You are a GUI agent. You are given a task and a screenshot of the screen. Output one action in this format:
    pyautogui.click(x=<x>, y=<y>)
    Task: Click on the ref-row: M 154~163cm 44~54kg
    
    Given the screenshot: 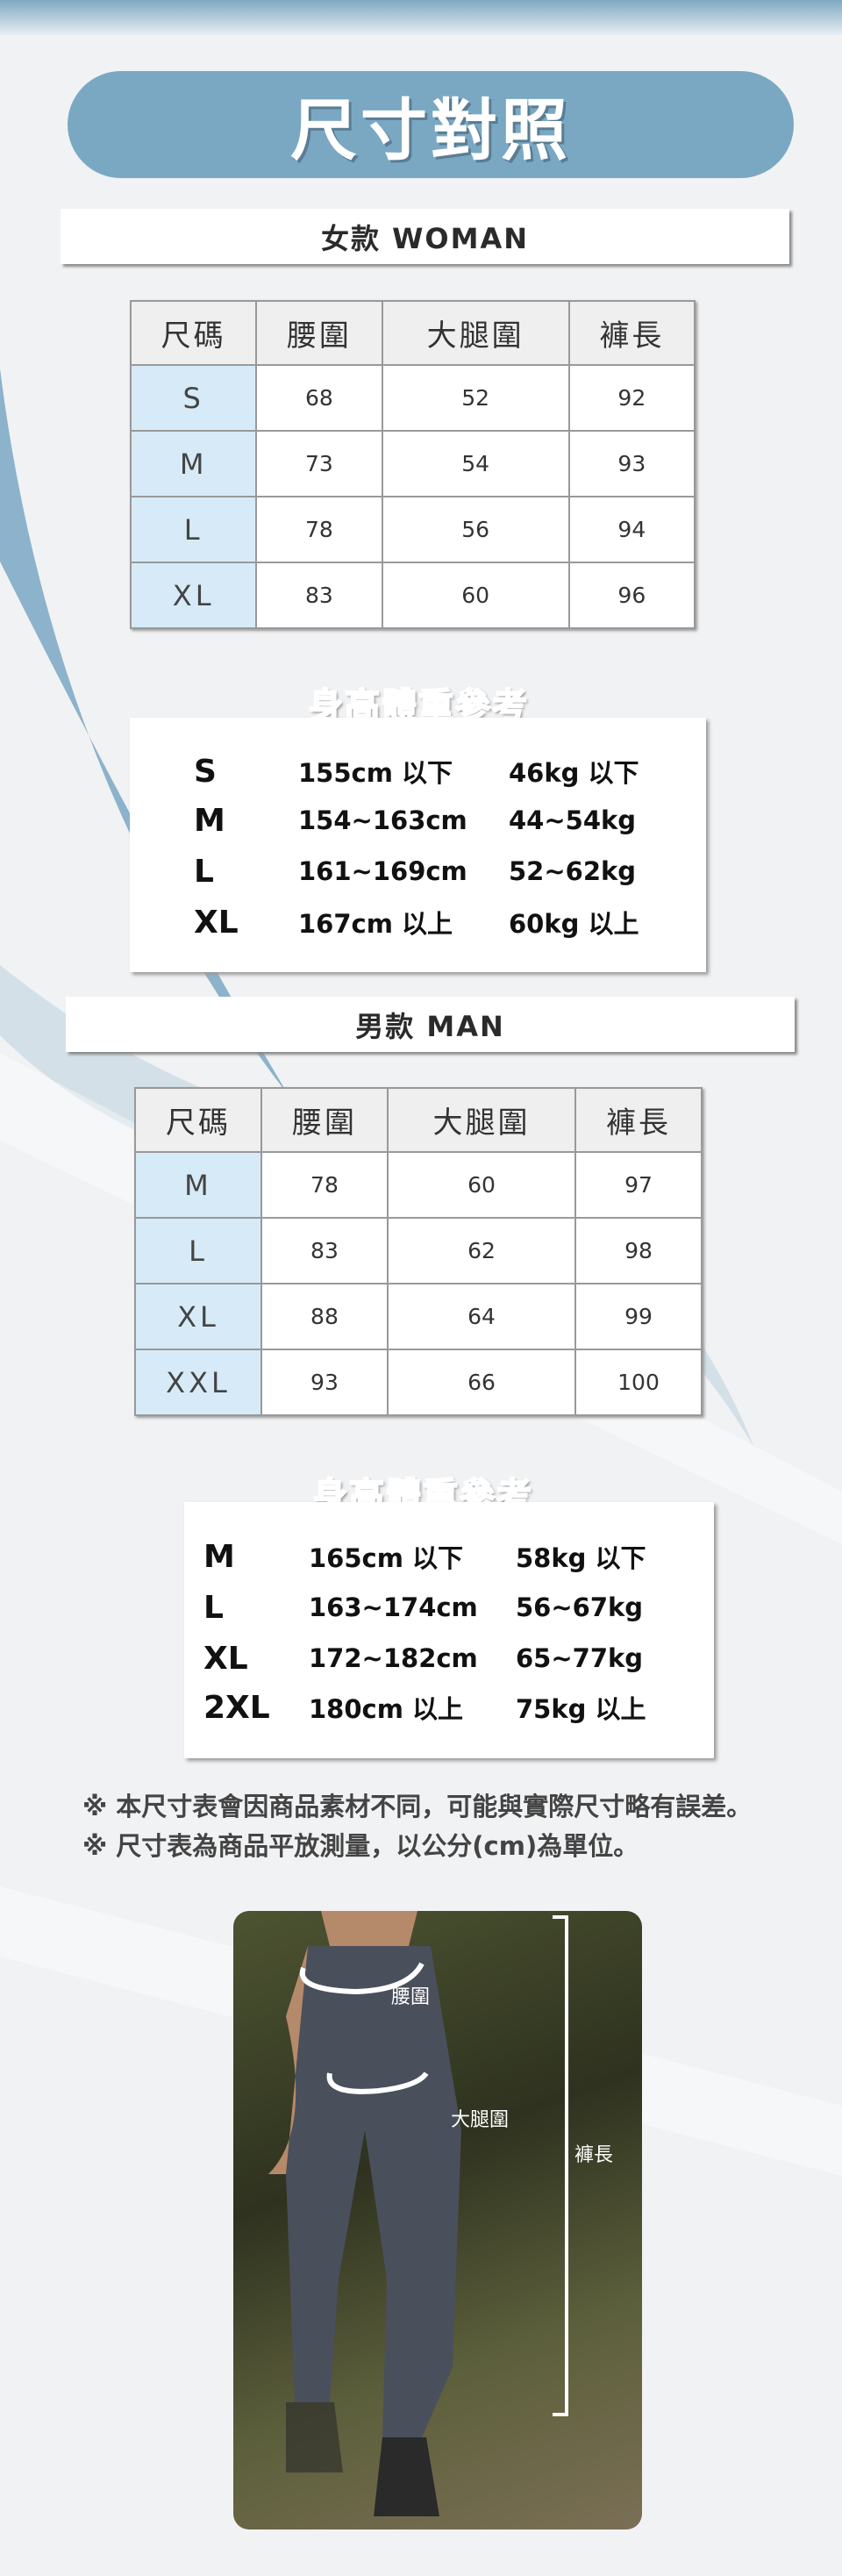 What is the action you would take?
    pyautogui.click(x=421, y=820)
    